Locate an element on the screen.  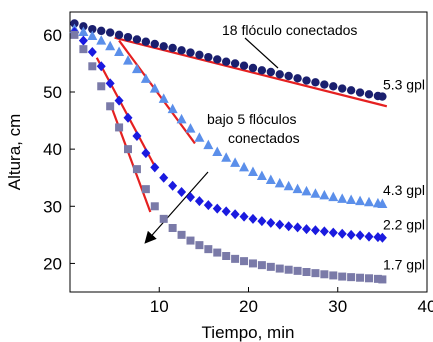
annotation-top: 18 flóculo conectados is located at coordinates (289, 30).